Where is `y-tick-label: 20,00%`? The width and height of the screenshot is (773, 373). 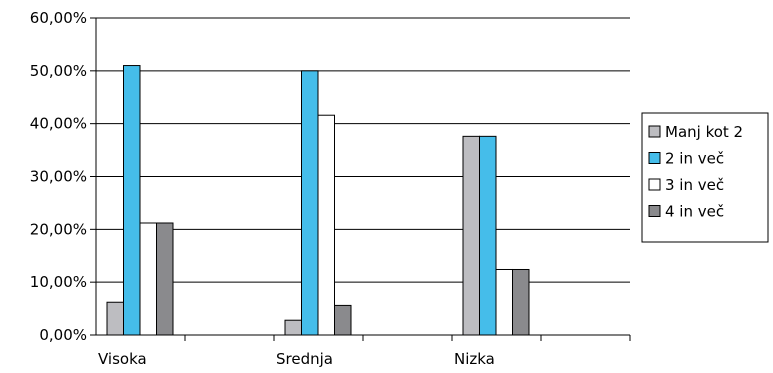
y-tick-label: 20,00% is located at coordinates (58, 229).